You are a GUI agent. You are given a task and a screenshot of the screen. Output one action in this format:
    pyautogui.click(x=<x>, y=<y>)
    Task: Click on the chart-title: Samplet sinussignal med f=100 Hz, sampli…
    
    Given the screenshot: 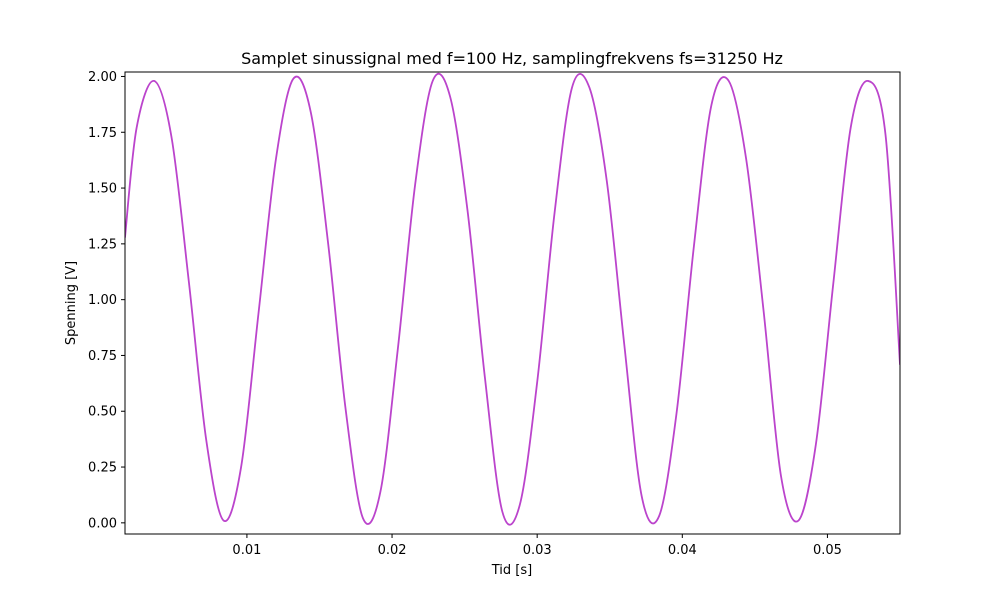 What is the action you would take?
    pyautogui.click(x=512, y=58)
    